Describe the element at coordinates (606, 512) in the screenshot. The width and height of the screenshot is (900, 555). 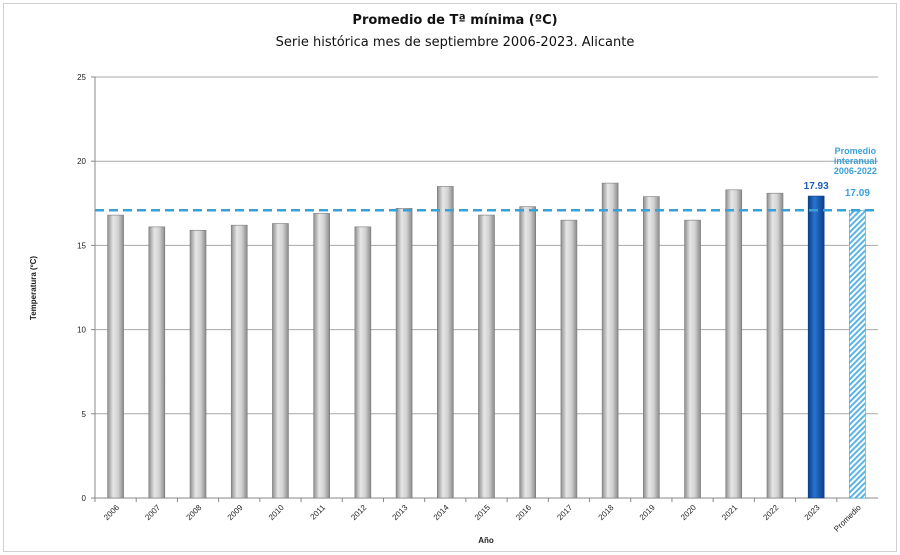
I see `x-tick-label: 2018` at that location.